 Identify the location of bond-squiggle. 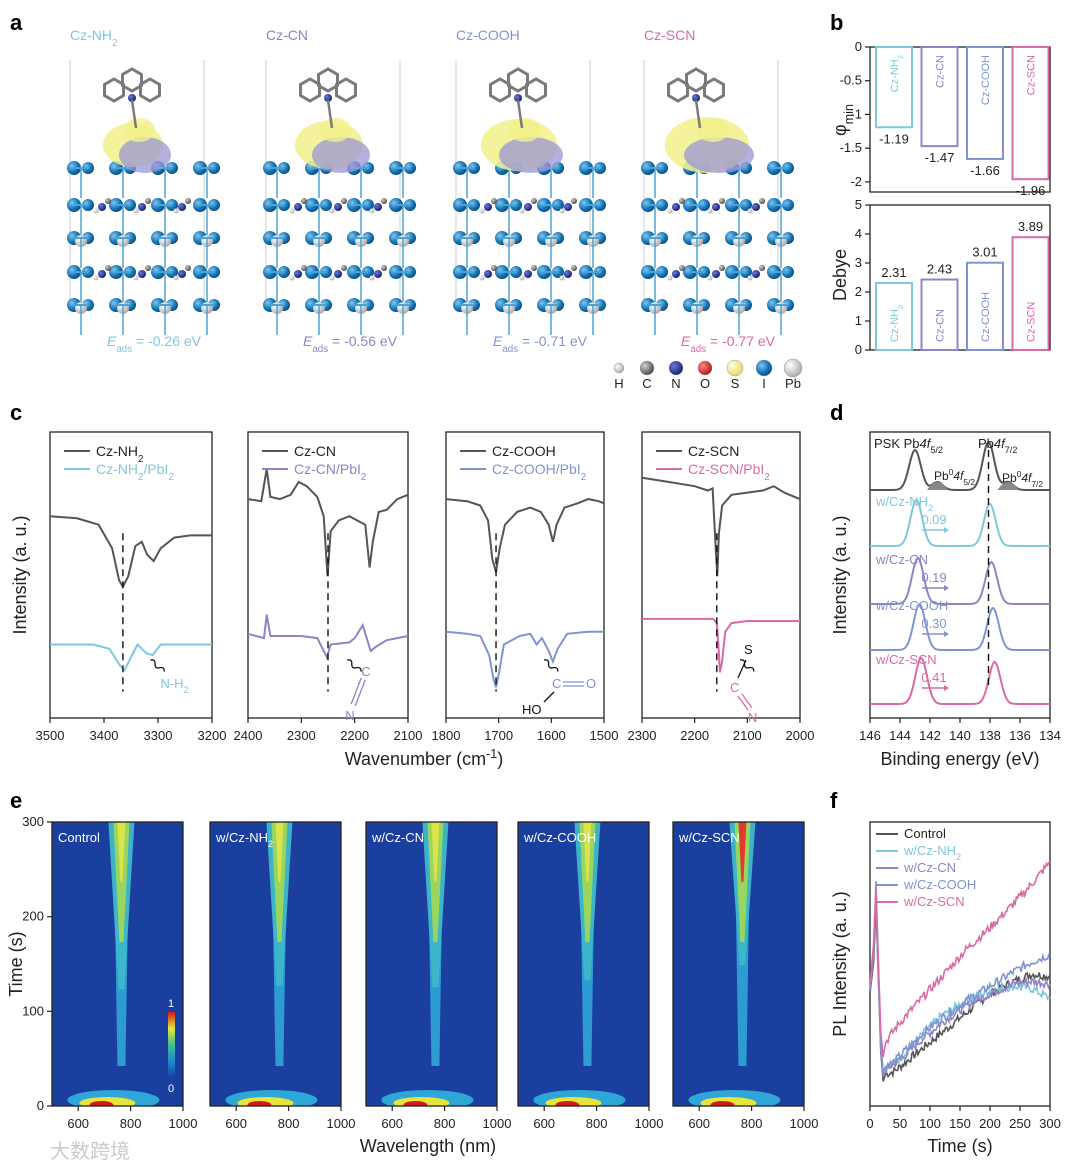
(551, 665).